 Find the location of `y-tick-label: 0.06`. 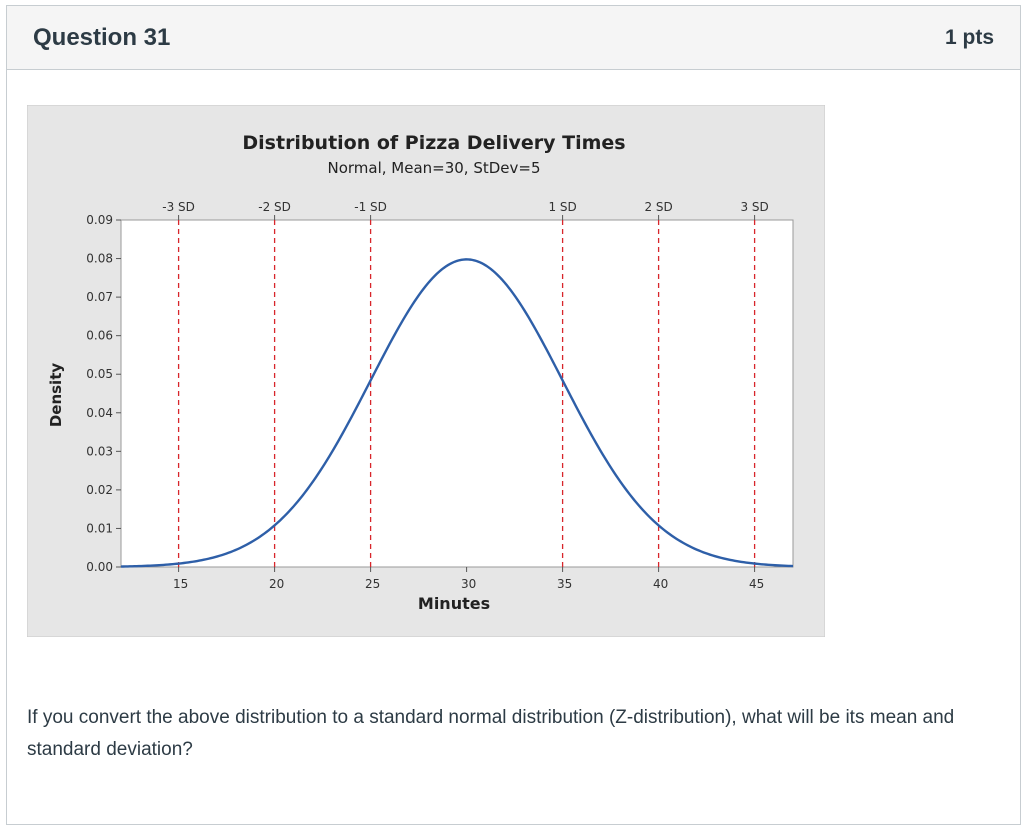

y-tick-label: 0.06 is located at coordinates (99, 336).